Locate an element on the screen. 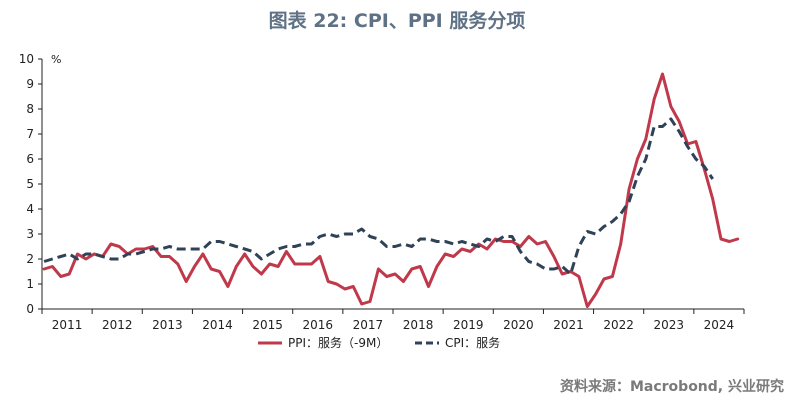 The image size is (794, 402). x-tick-label: 2014 is located at coordinates (217, 325).